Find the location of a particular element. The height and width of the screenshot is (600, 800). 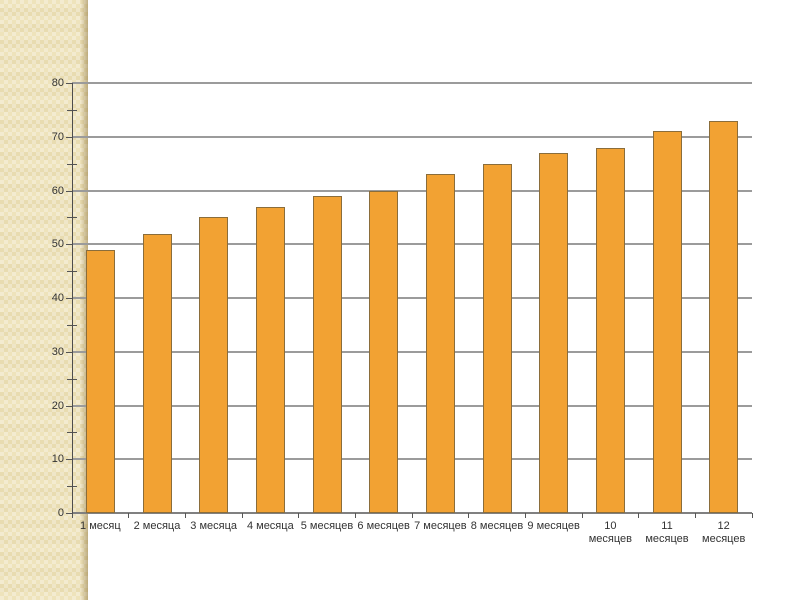

y-axis-tick-label: 0 is located at coordinates (60, 513).